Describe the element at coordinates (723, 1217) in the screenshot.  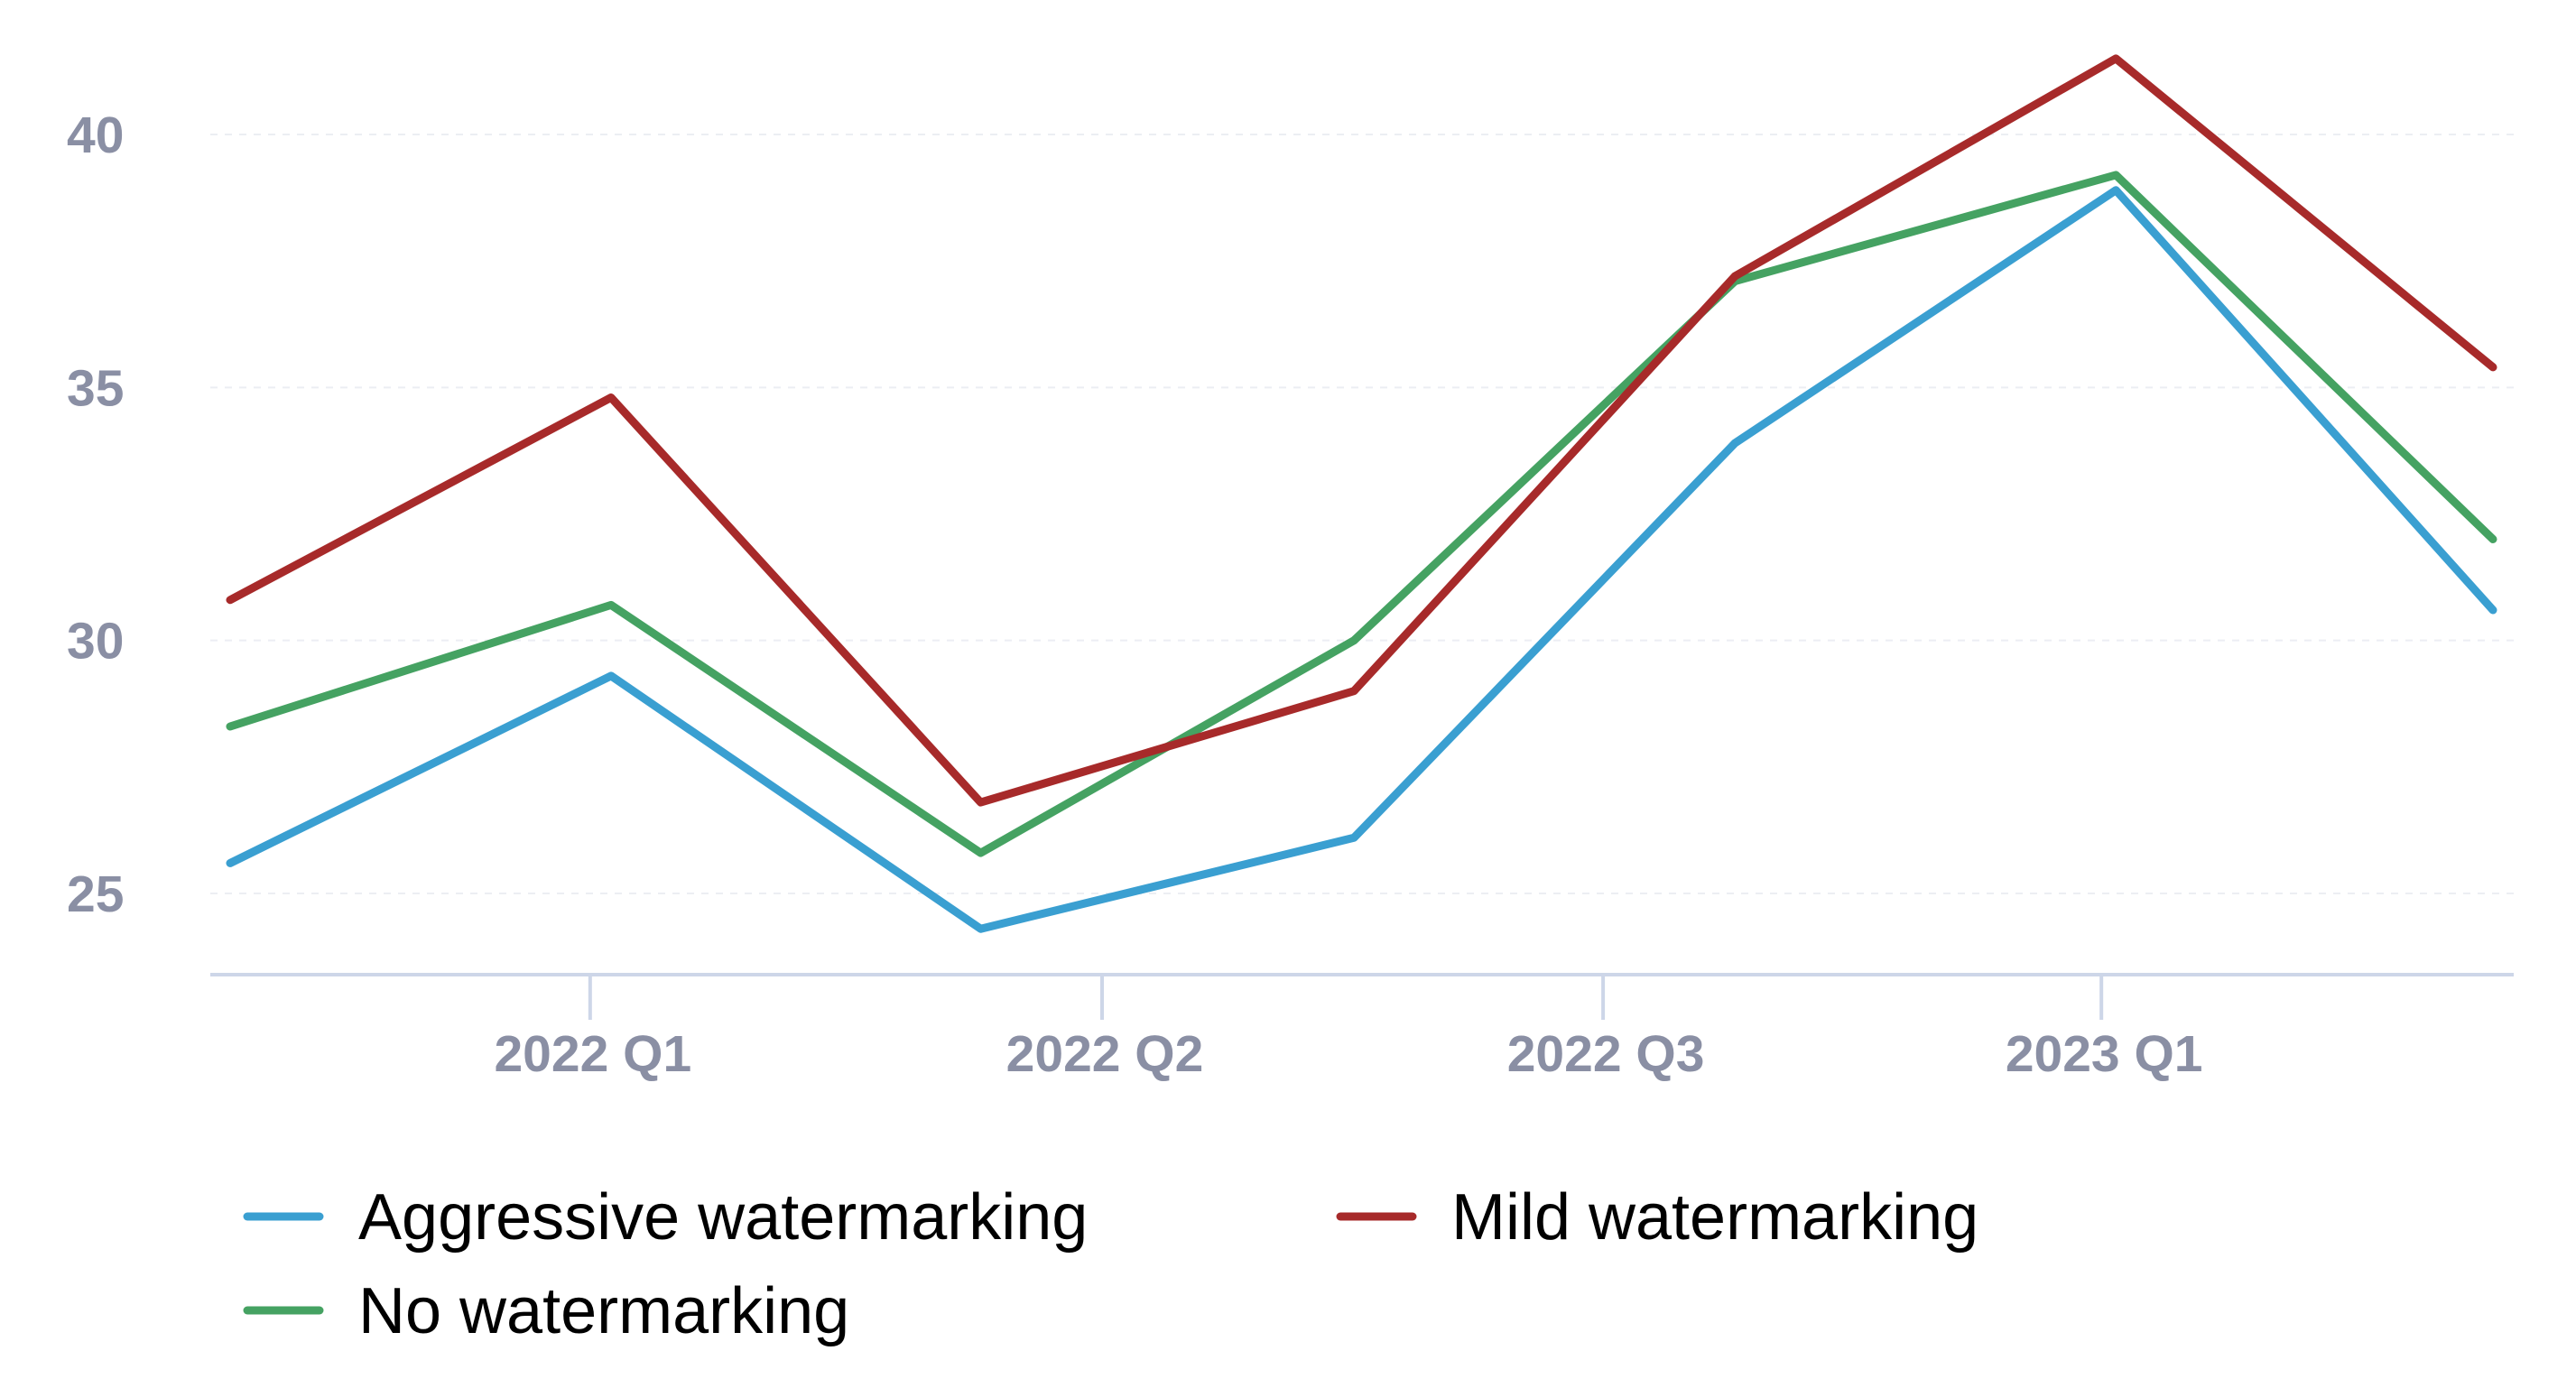
I see `legend-label: Aggressive watermarking` at that location.